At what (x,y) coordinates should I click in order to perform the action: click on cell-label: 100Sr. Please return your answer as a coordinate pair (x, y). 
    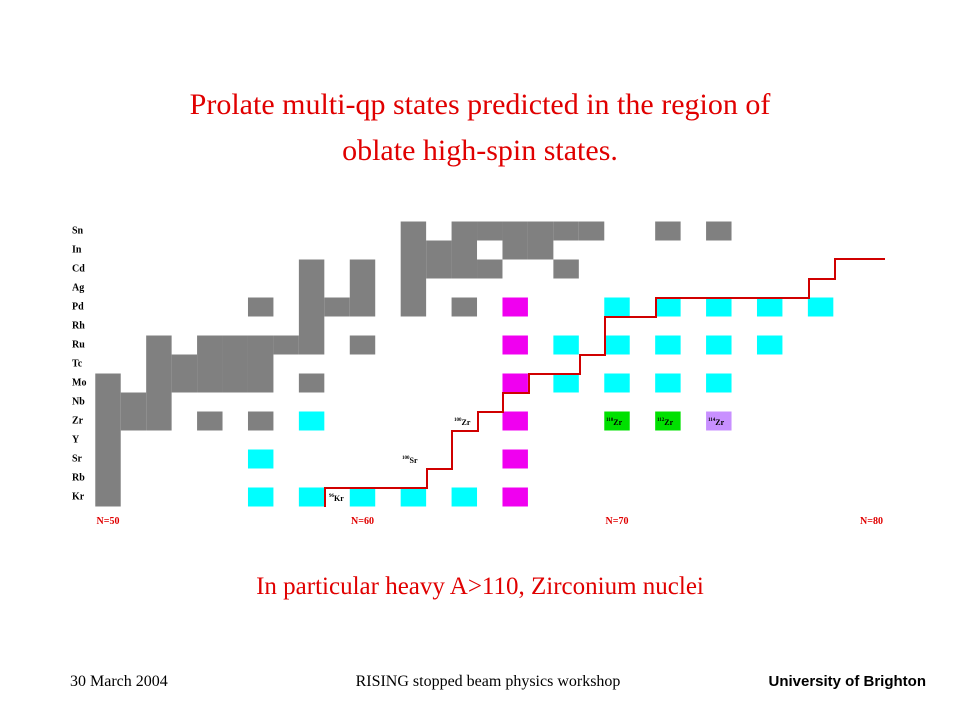
    Looking at the image, I should click on (410, 460).